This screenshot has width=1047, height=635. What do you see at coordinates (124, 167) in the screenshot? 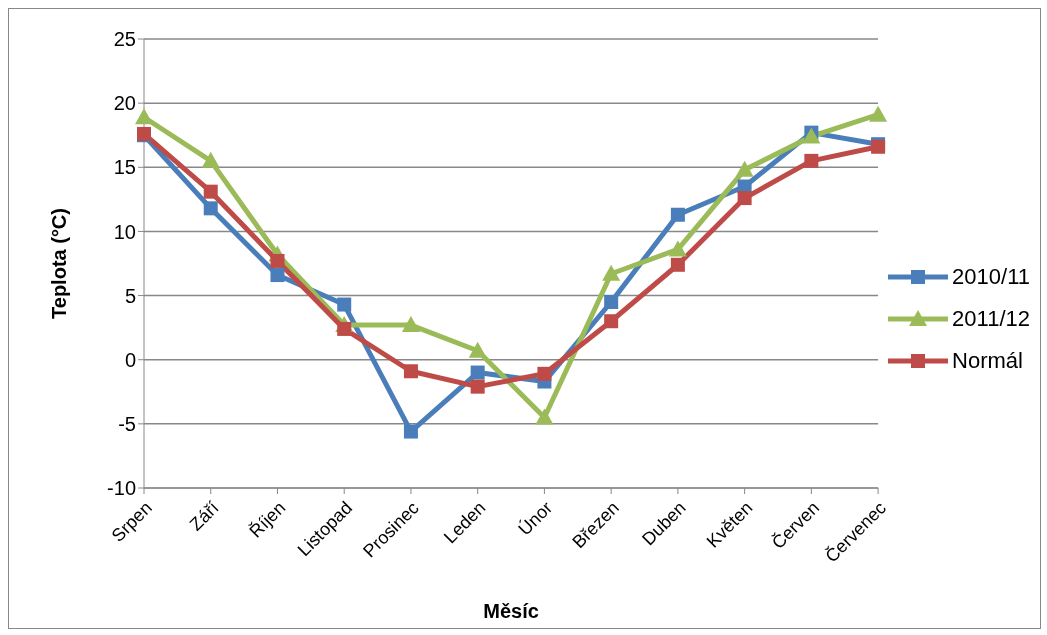
I see `y-tick-label: 15` at bounding box center [124, 167].